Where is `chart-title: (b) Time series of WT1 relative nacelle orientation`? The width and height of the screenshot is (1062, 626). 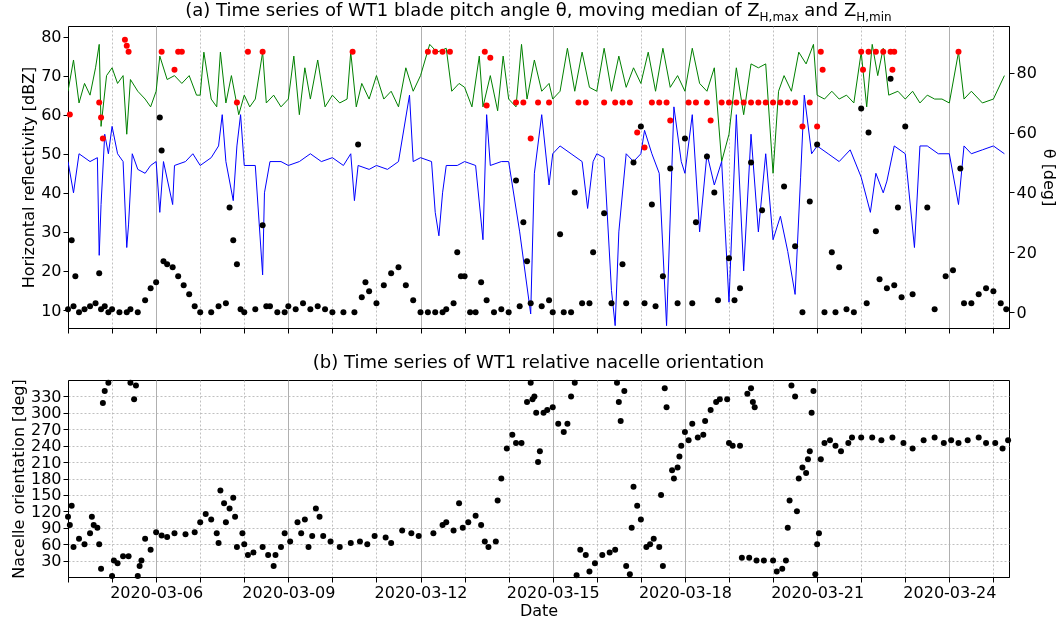
chart-title: (b) Time series of WT1 relative nacelle orientation is located at coordinates (538, 361).